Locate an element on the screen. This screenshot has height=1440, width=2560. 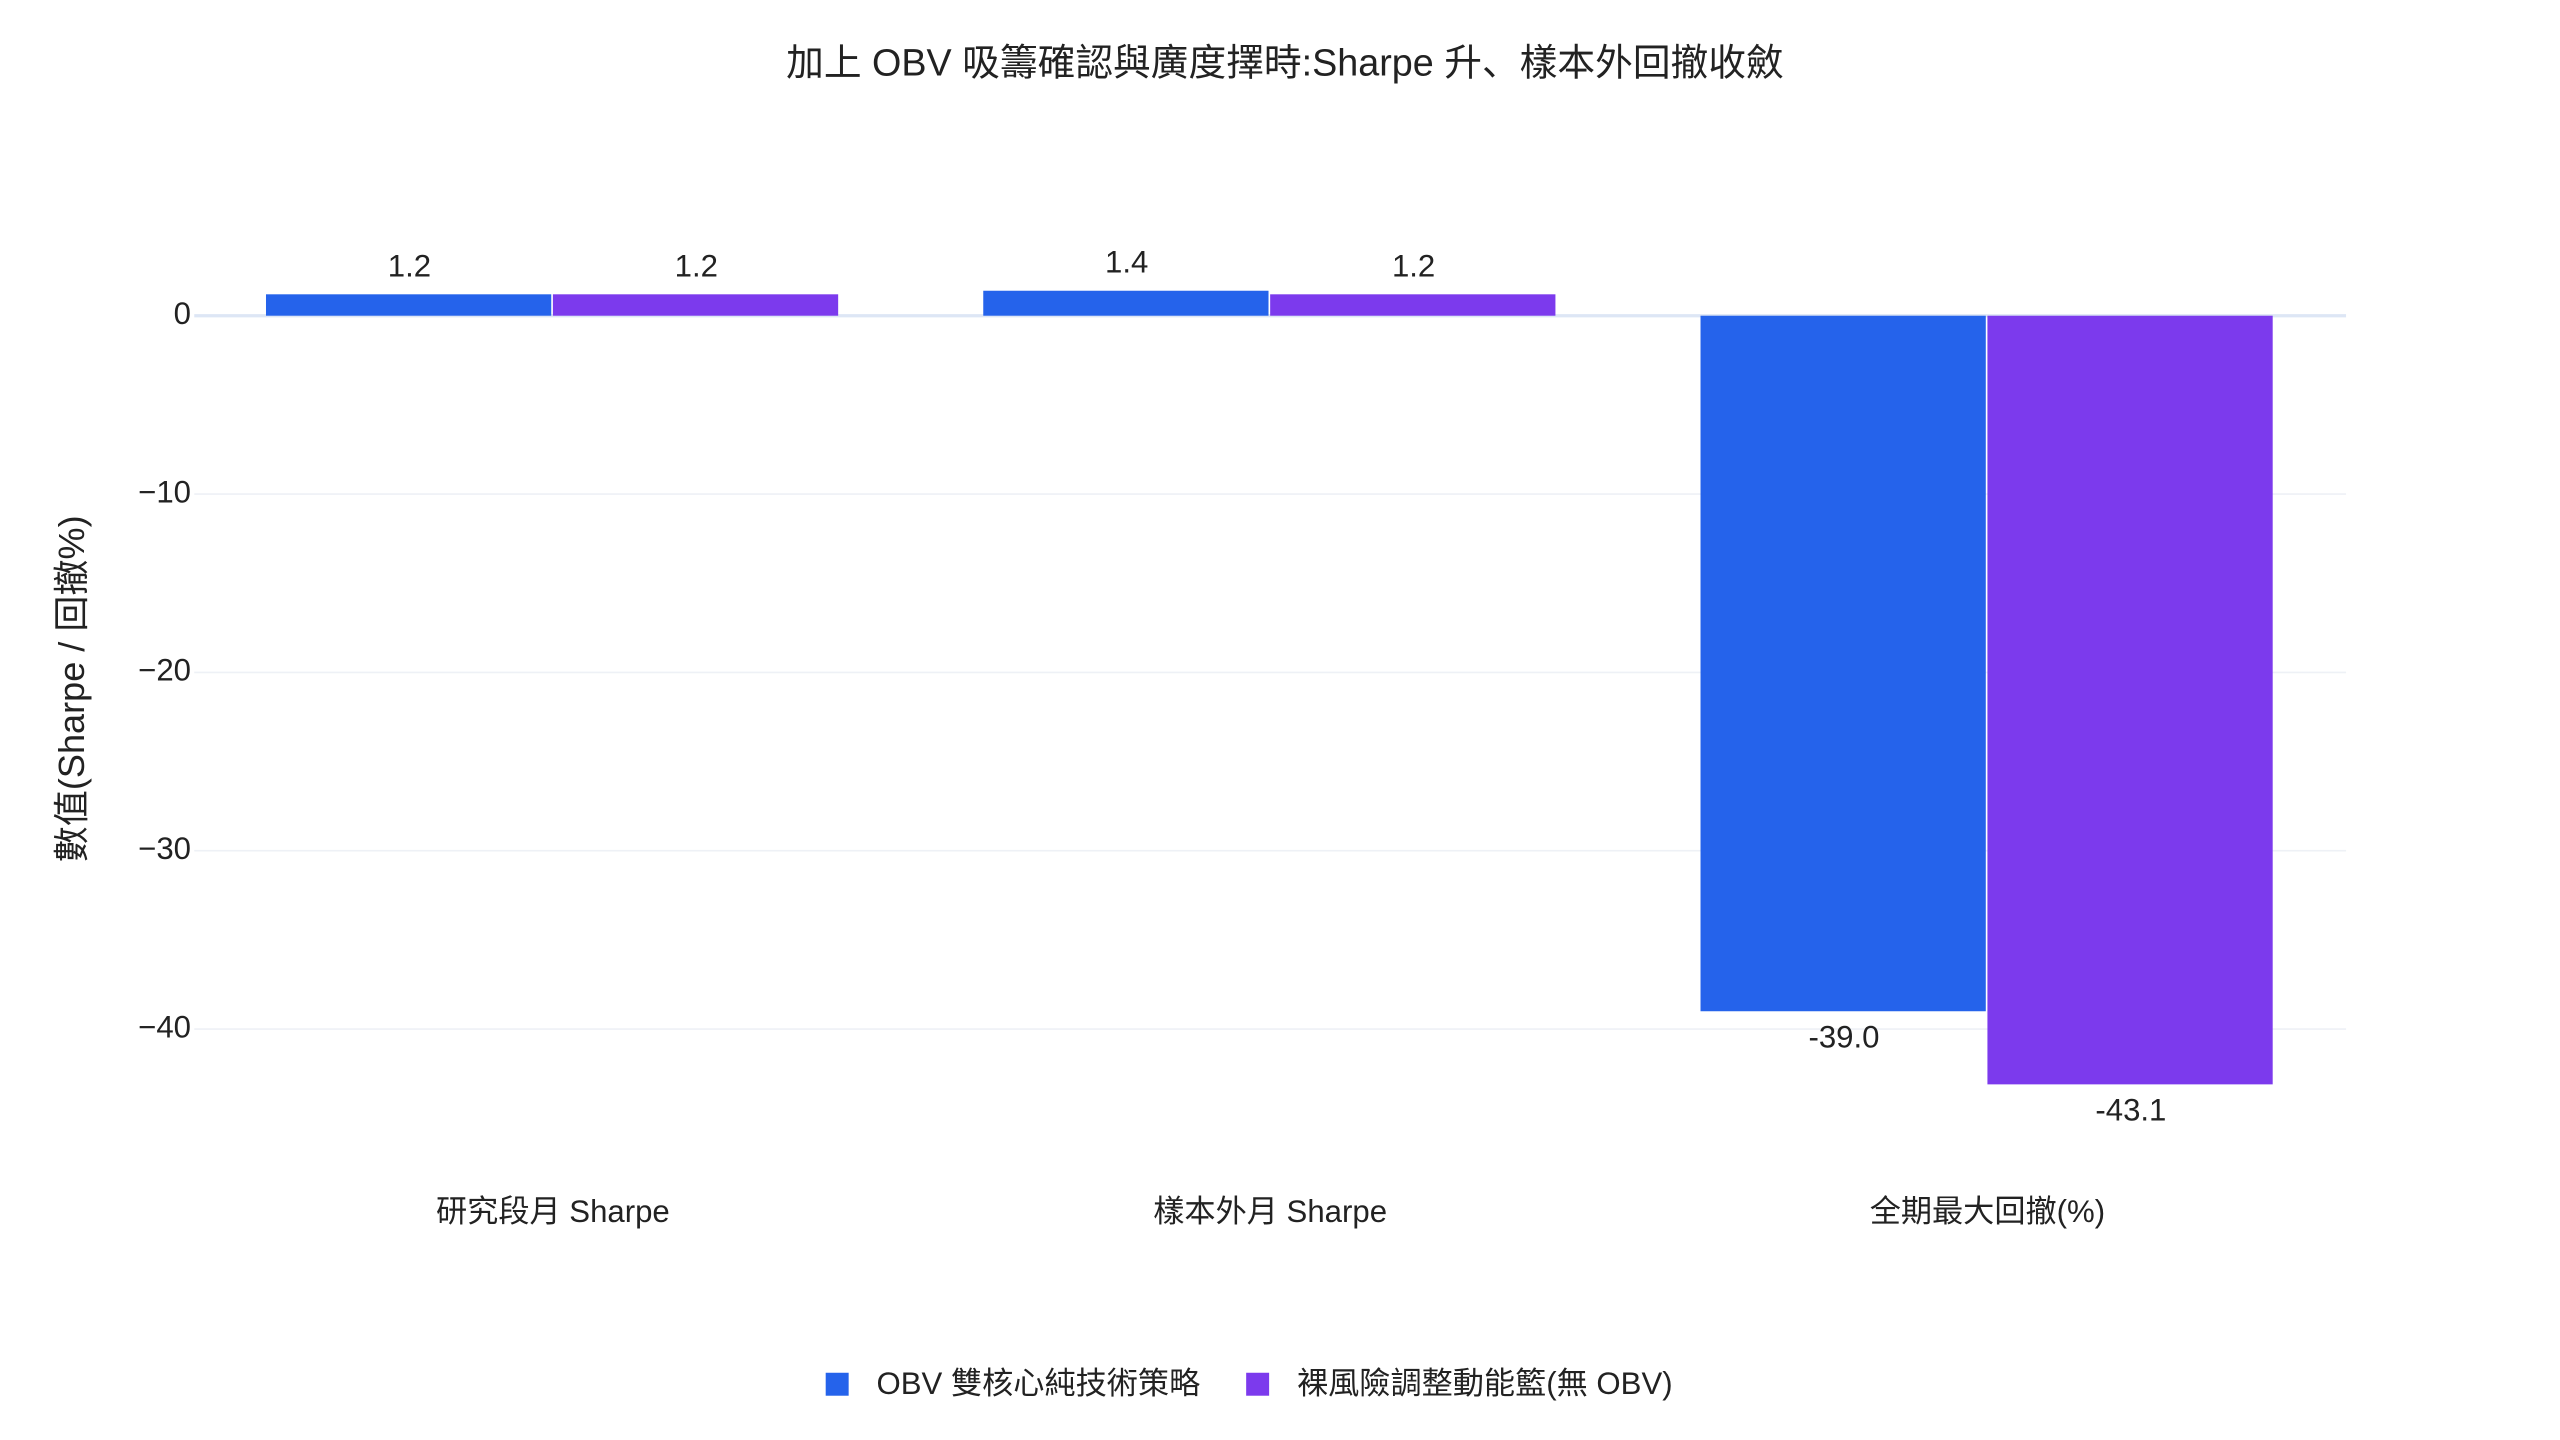
value-label: -39.0 is located at coordinates (1843, 1036).